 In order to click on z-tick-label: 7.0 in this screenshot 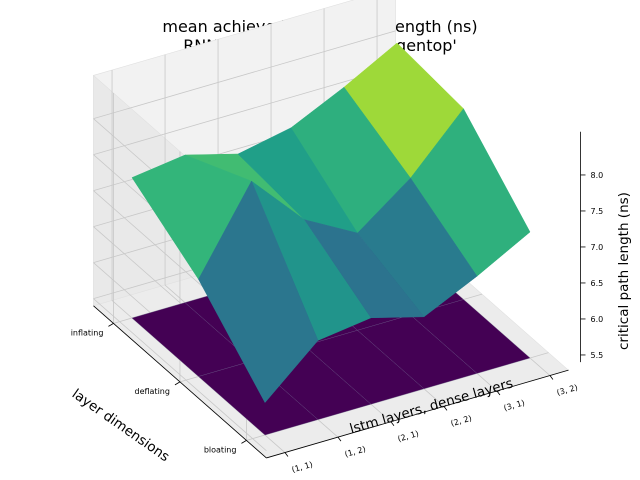, I will do `click(597, 247)`.